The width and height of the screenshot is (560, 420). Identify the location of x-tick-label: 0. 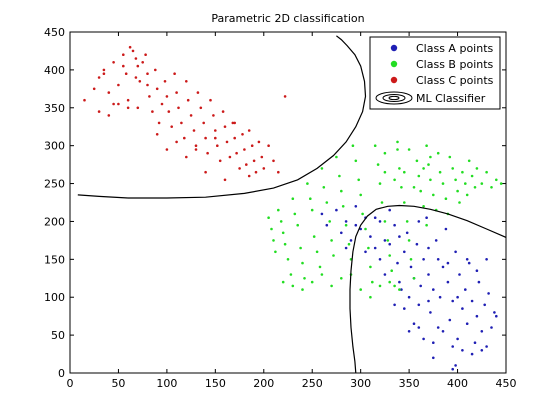
(70, 383).